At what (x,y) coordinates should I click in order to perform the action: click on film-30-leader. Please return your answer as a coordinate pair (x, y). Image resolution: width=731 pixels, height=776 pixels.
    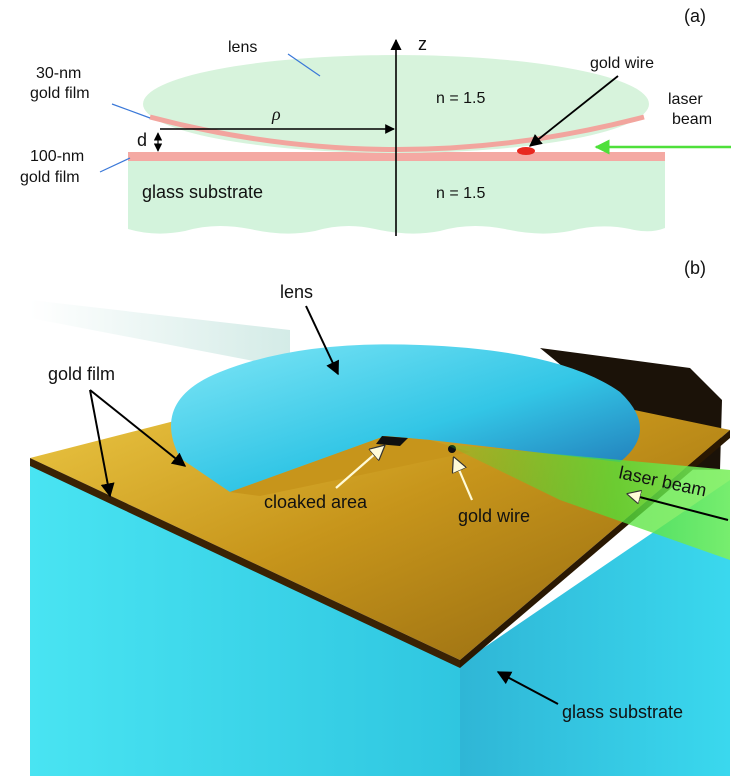
    Looking at the image, I should click on (131, 111).